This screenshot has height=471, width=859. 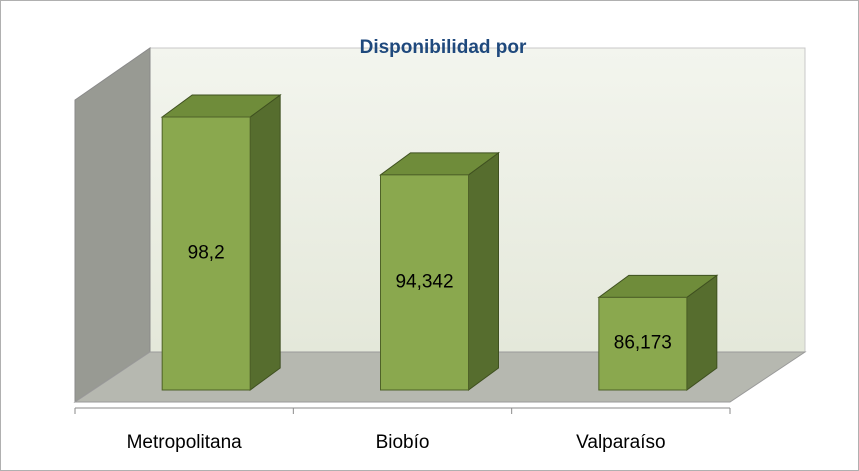 I want to click on x-tick-label: Valparaíso, so click(x=620, y=442).